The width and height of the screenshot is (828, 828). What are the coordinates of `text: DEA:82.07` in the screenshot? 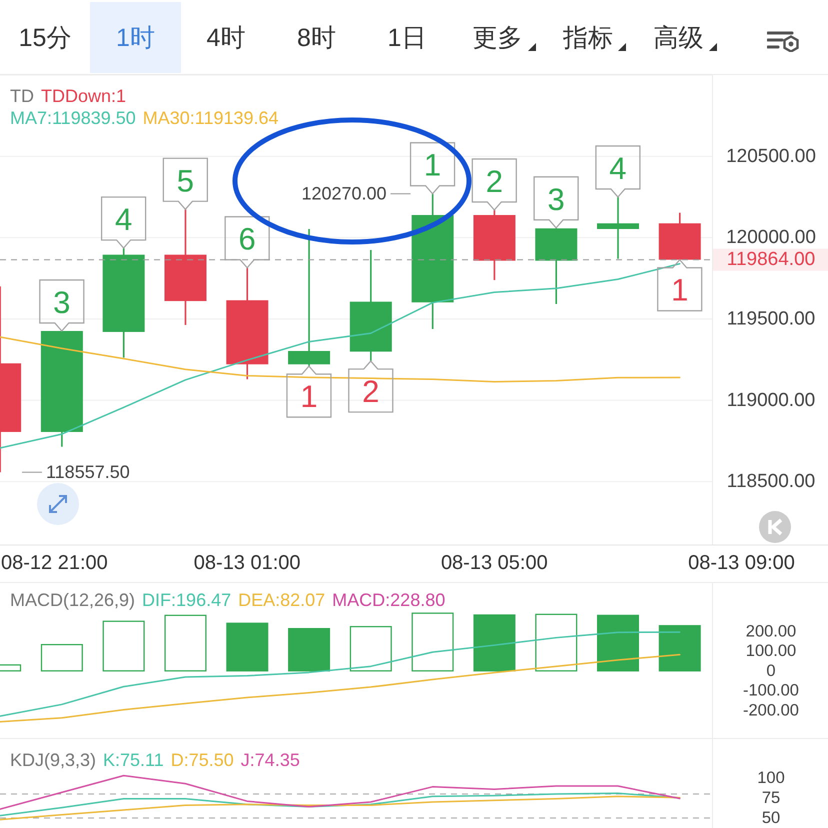 It's located at (282, 600).